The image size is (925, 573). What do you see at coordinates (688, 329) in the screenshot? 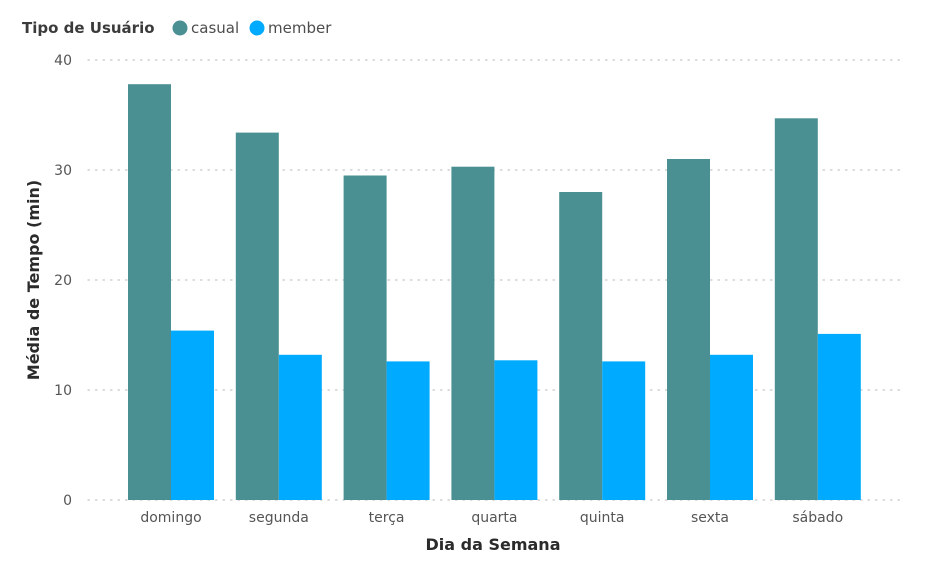
I see `bar-casual-sexta` at bounding box center [688, 329].